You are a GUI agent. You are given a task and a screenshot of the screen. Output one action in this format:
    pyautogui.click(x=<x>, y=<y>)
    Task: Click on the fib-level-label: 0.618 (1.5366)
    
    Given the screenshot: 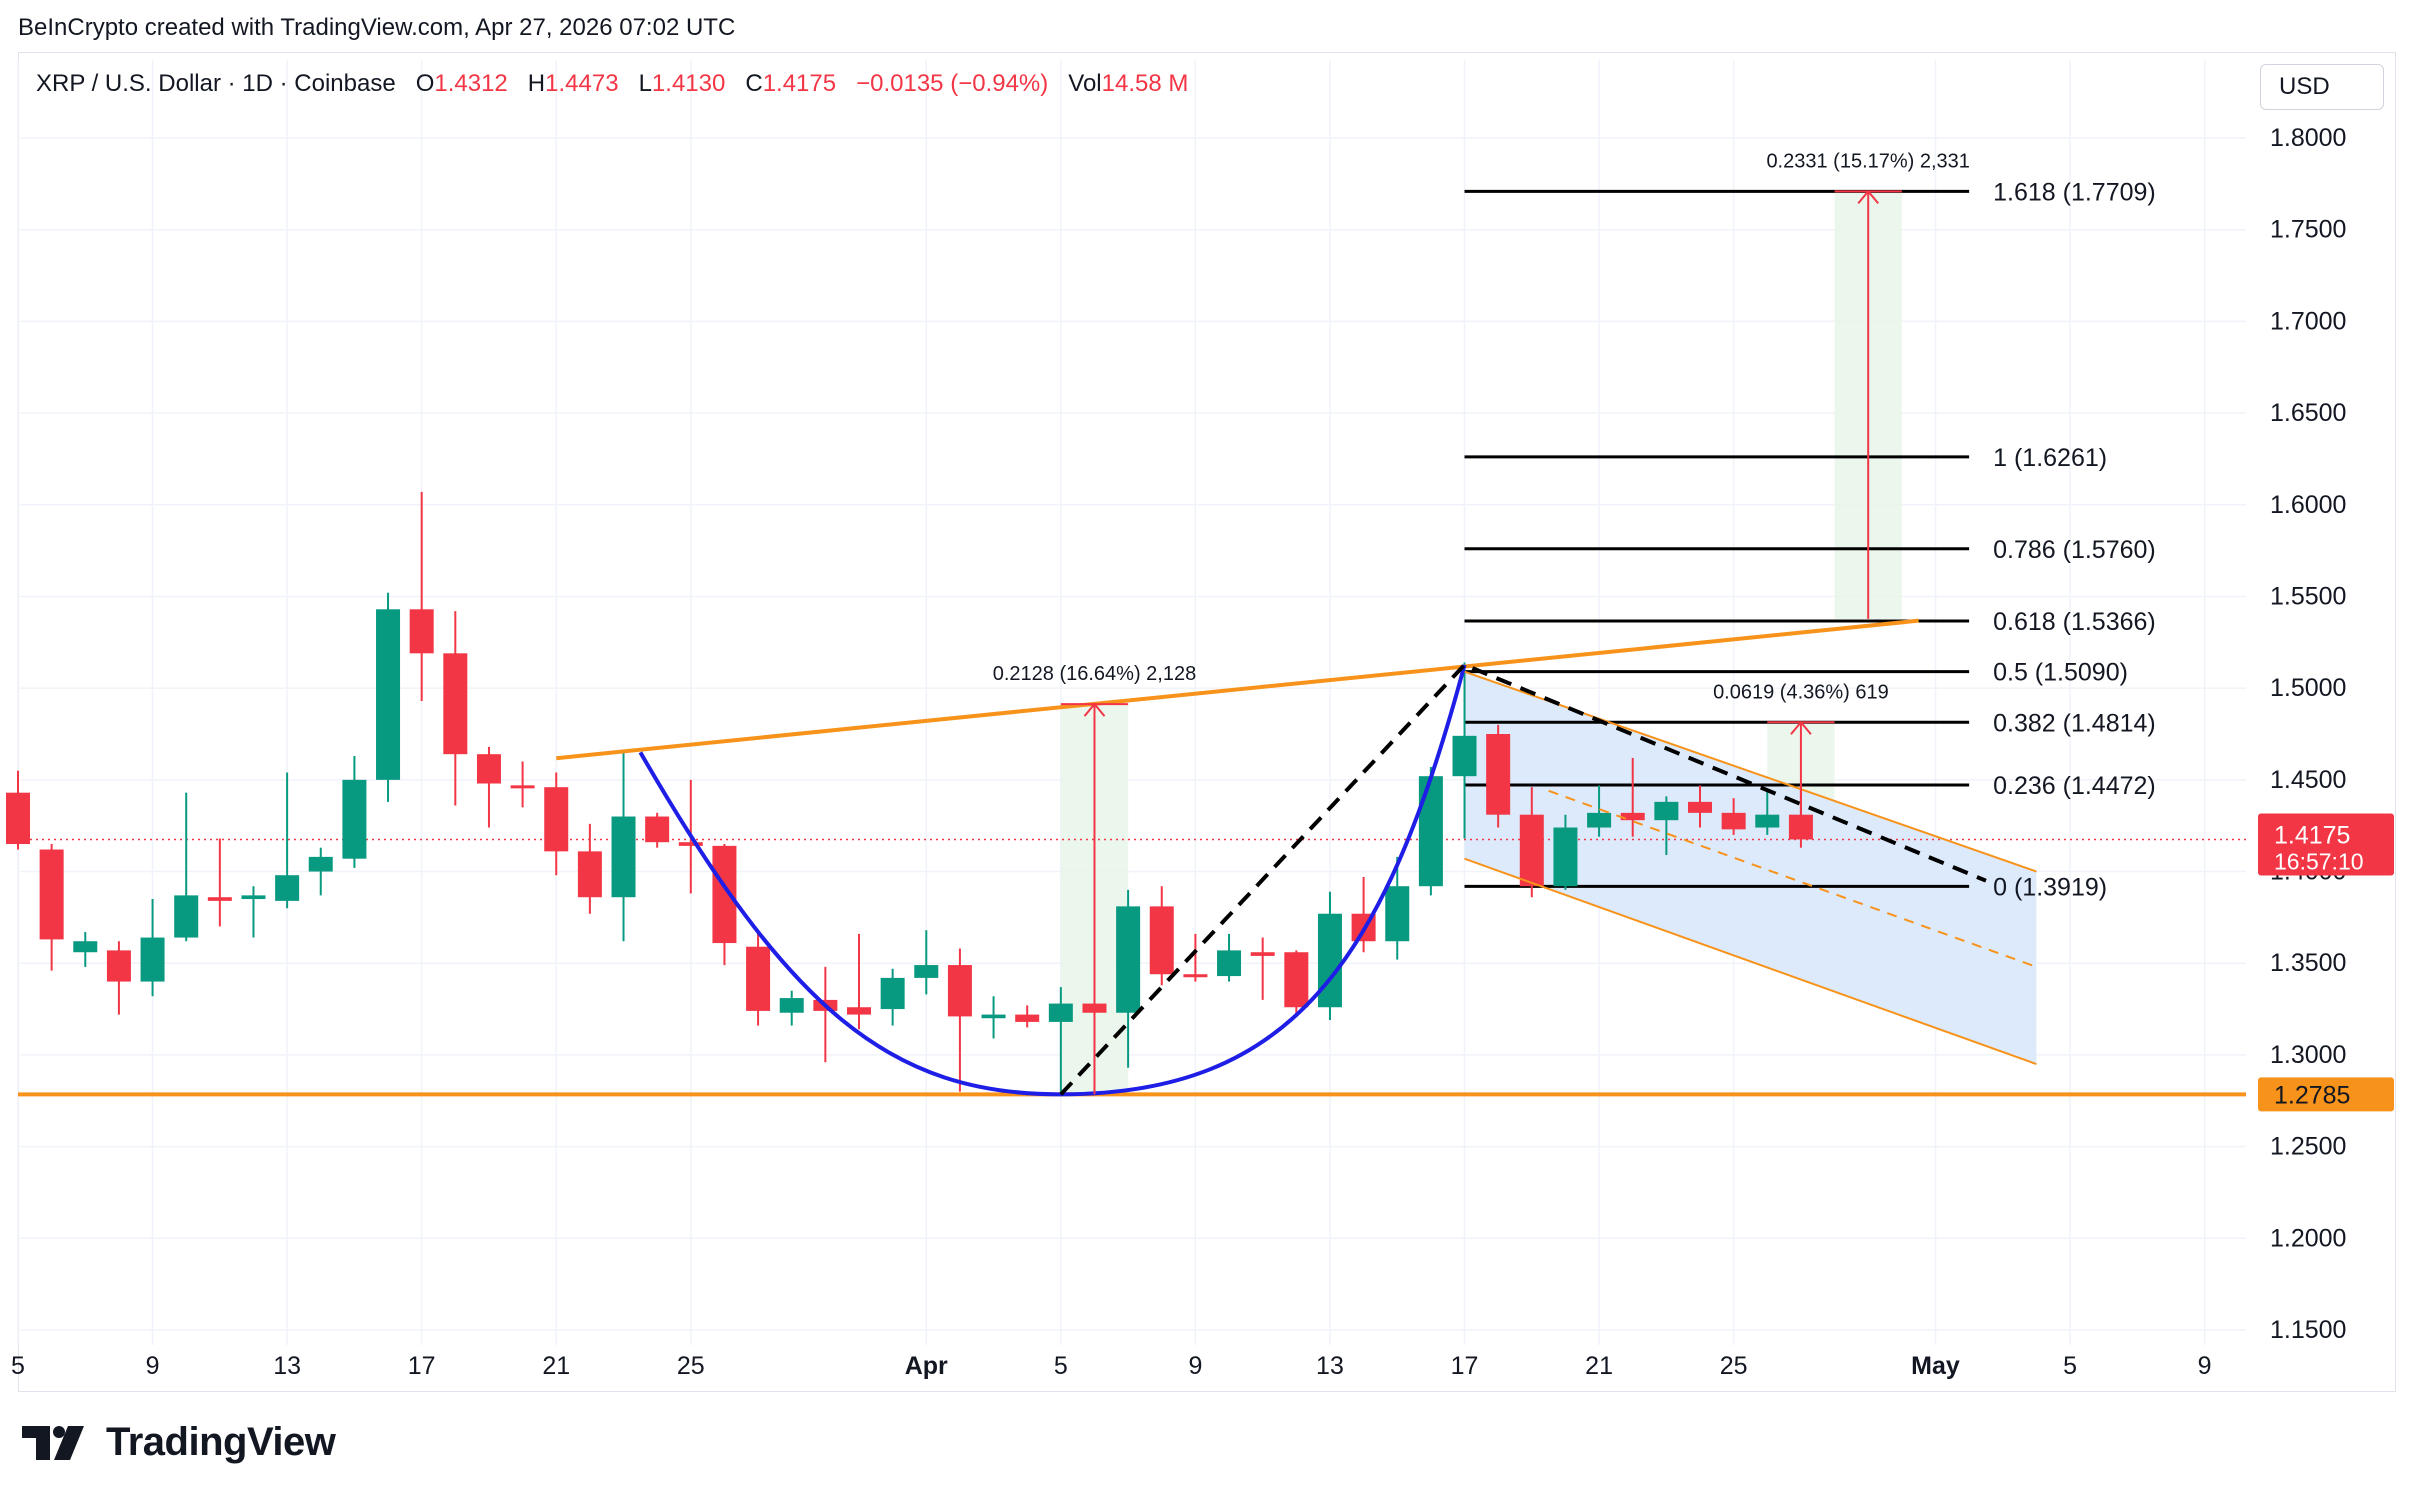 What is the action you would take?
    pyautogui.click(x=2074, y=622)
    